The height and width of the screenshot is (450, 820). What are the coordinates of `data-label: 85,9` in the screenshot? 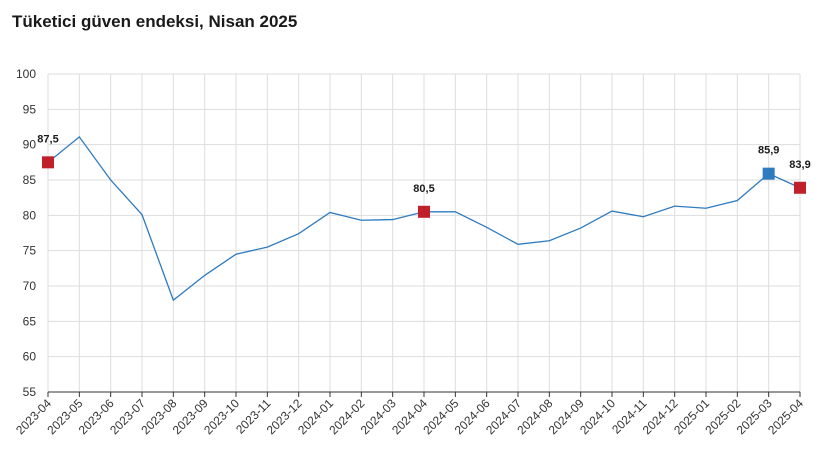 It's located at (768, 151).